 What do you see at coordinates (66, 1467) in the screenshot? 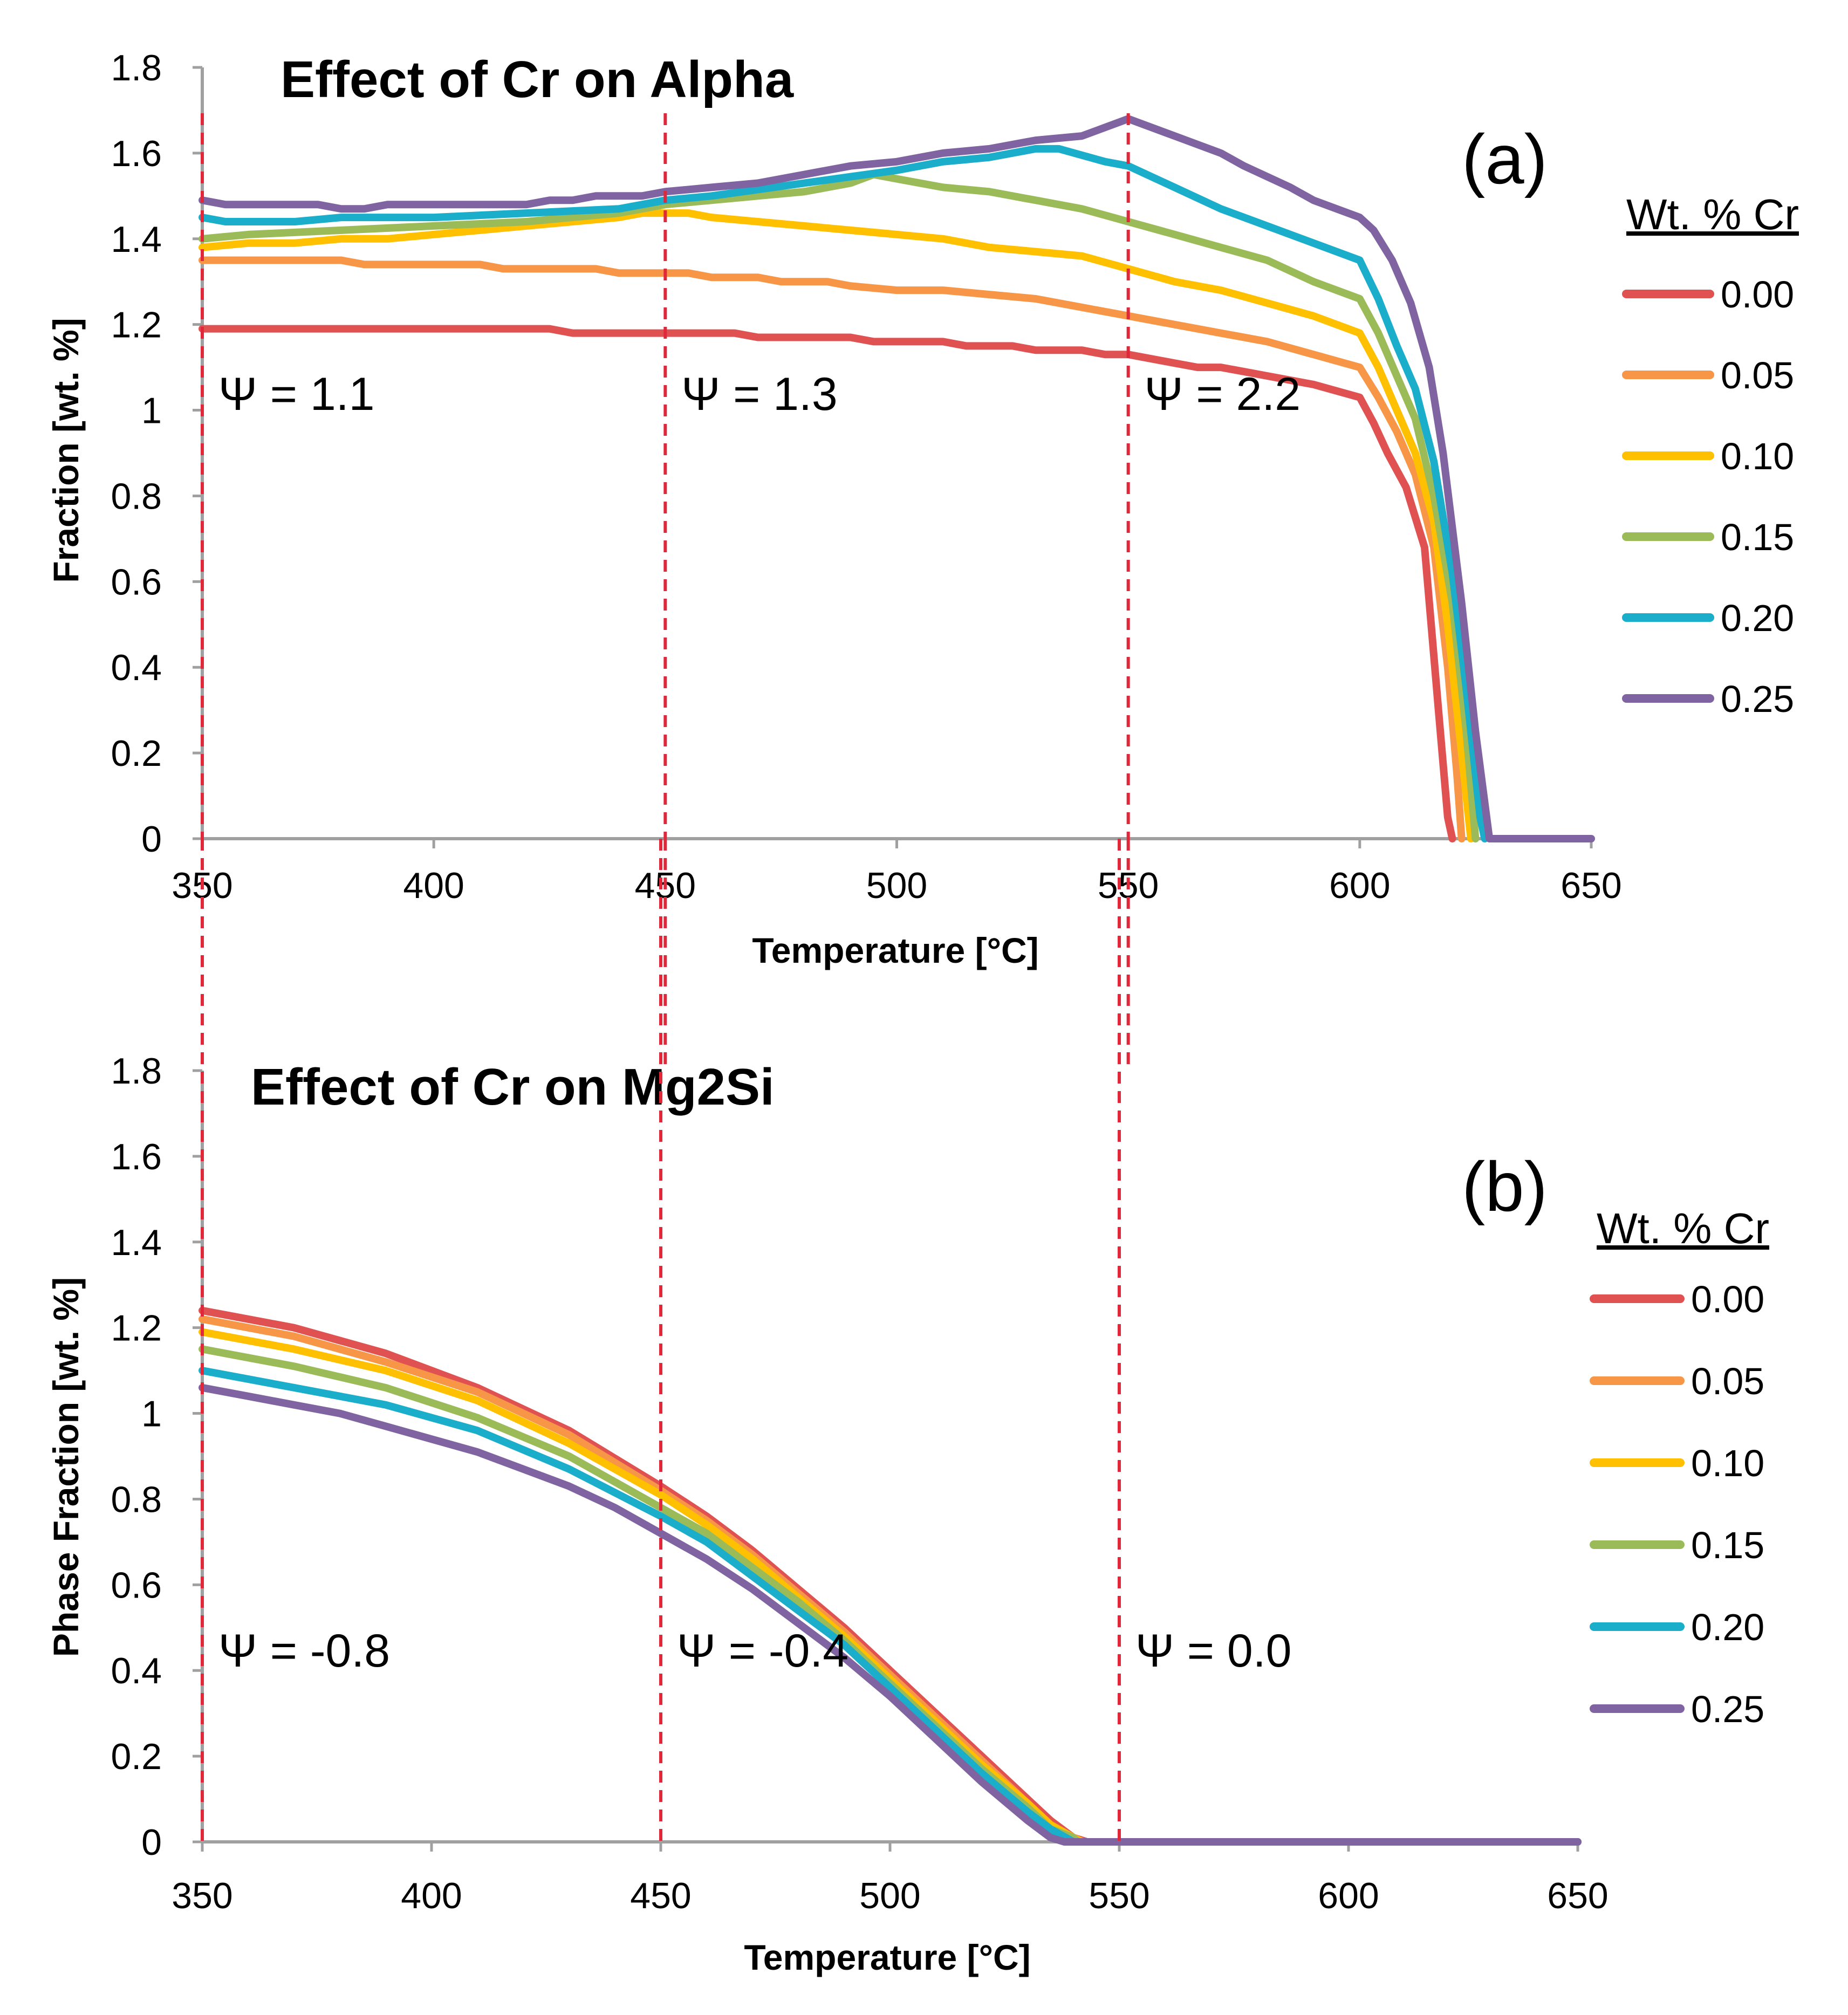
I see `y-axis-title-b: Phase Fraction [wt. %]` at bounding box center [66, 1467].